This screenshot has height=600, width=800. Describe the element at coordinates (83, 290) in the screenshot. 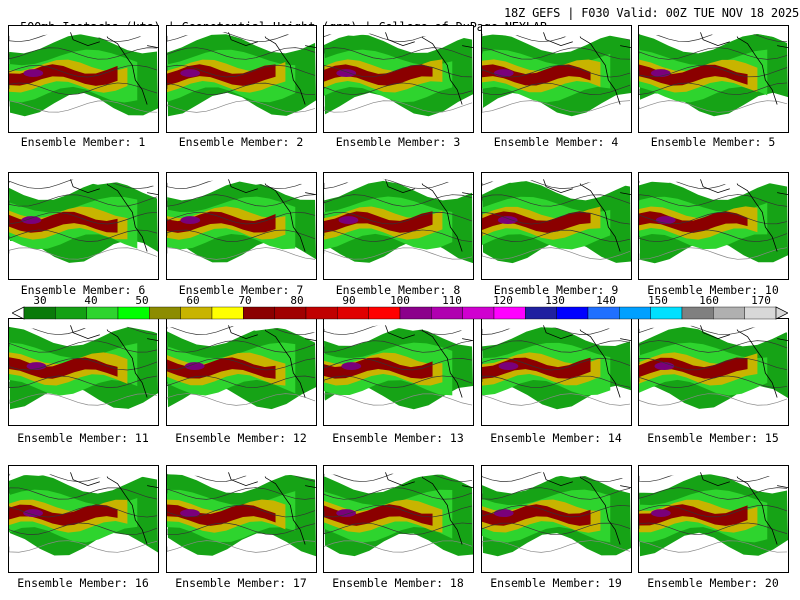

I see `ensemble-member-label: Ensemble Member: 6` at that location.